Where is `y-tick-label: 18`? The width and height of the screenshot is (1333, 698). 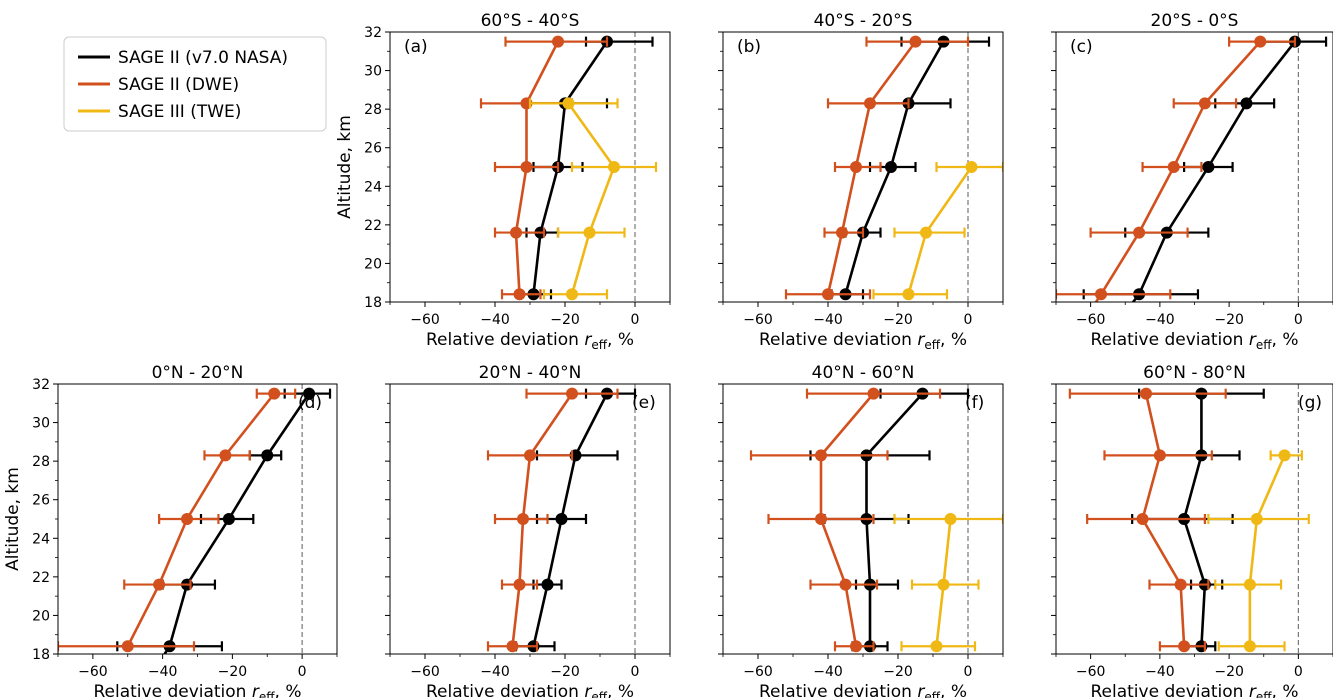 y-tick-label: 18 is located at coordinates (41, 655).